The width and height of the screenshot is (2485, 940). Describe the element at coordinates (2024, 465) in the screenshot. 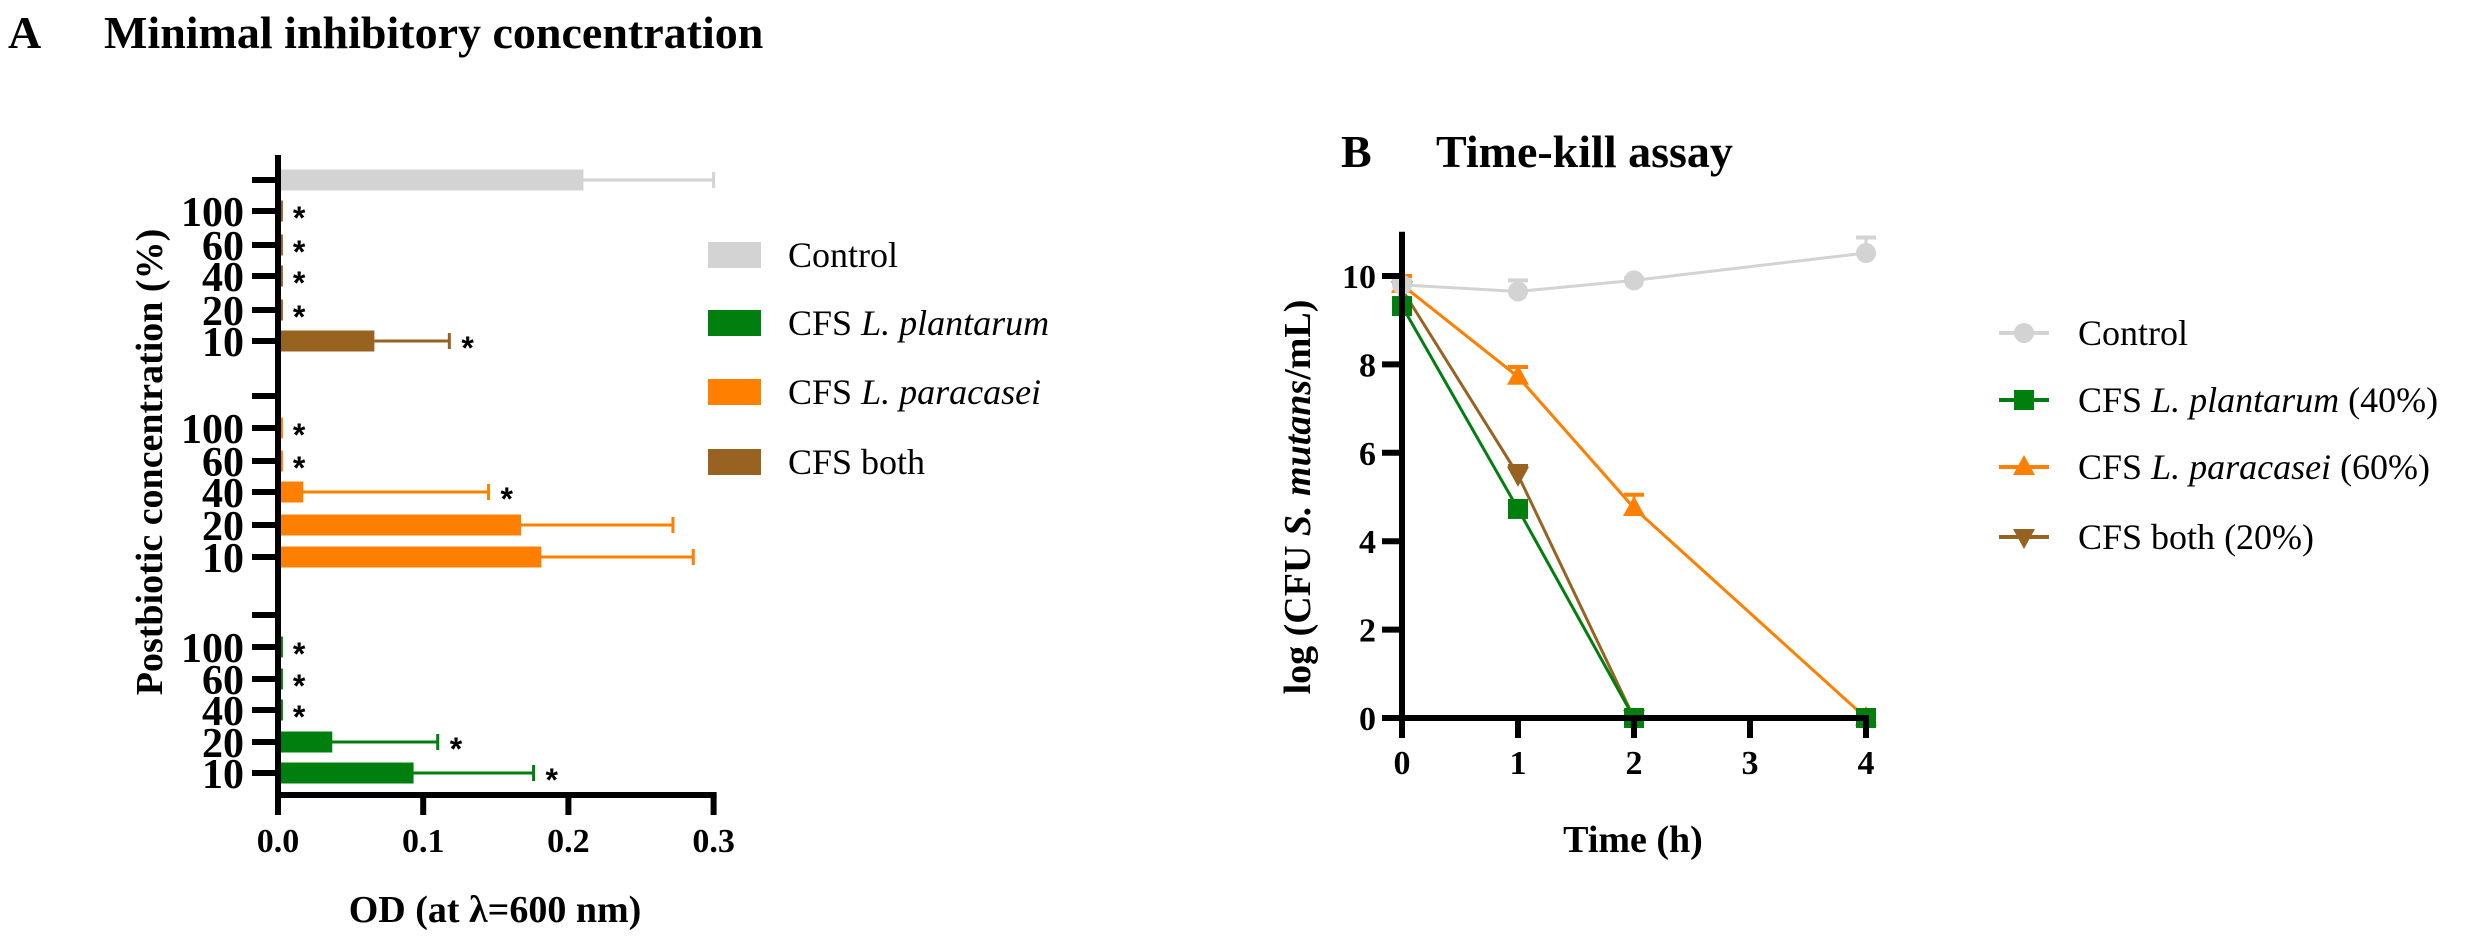

I see `legend-marker-triangle-up` at that location.